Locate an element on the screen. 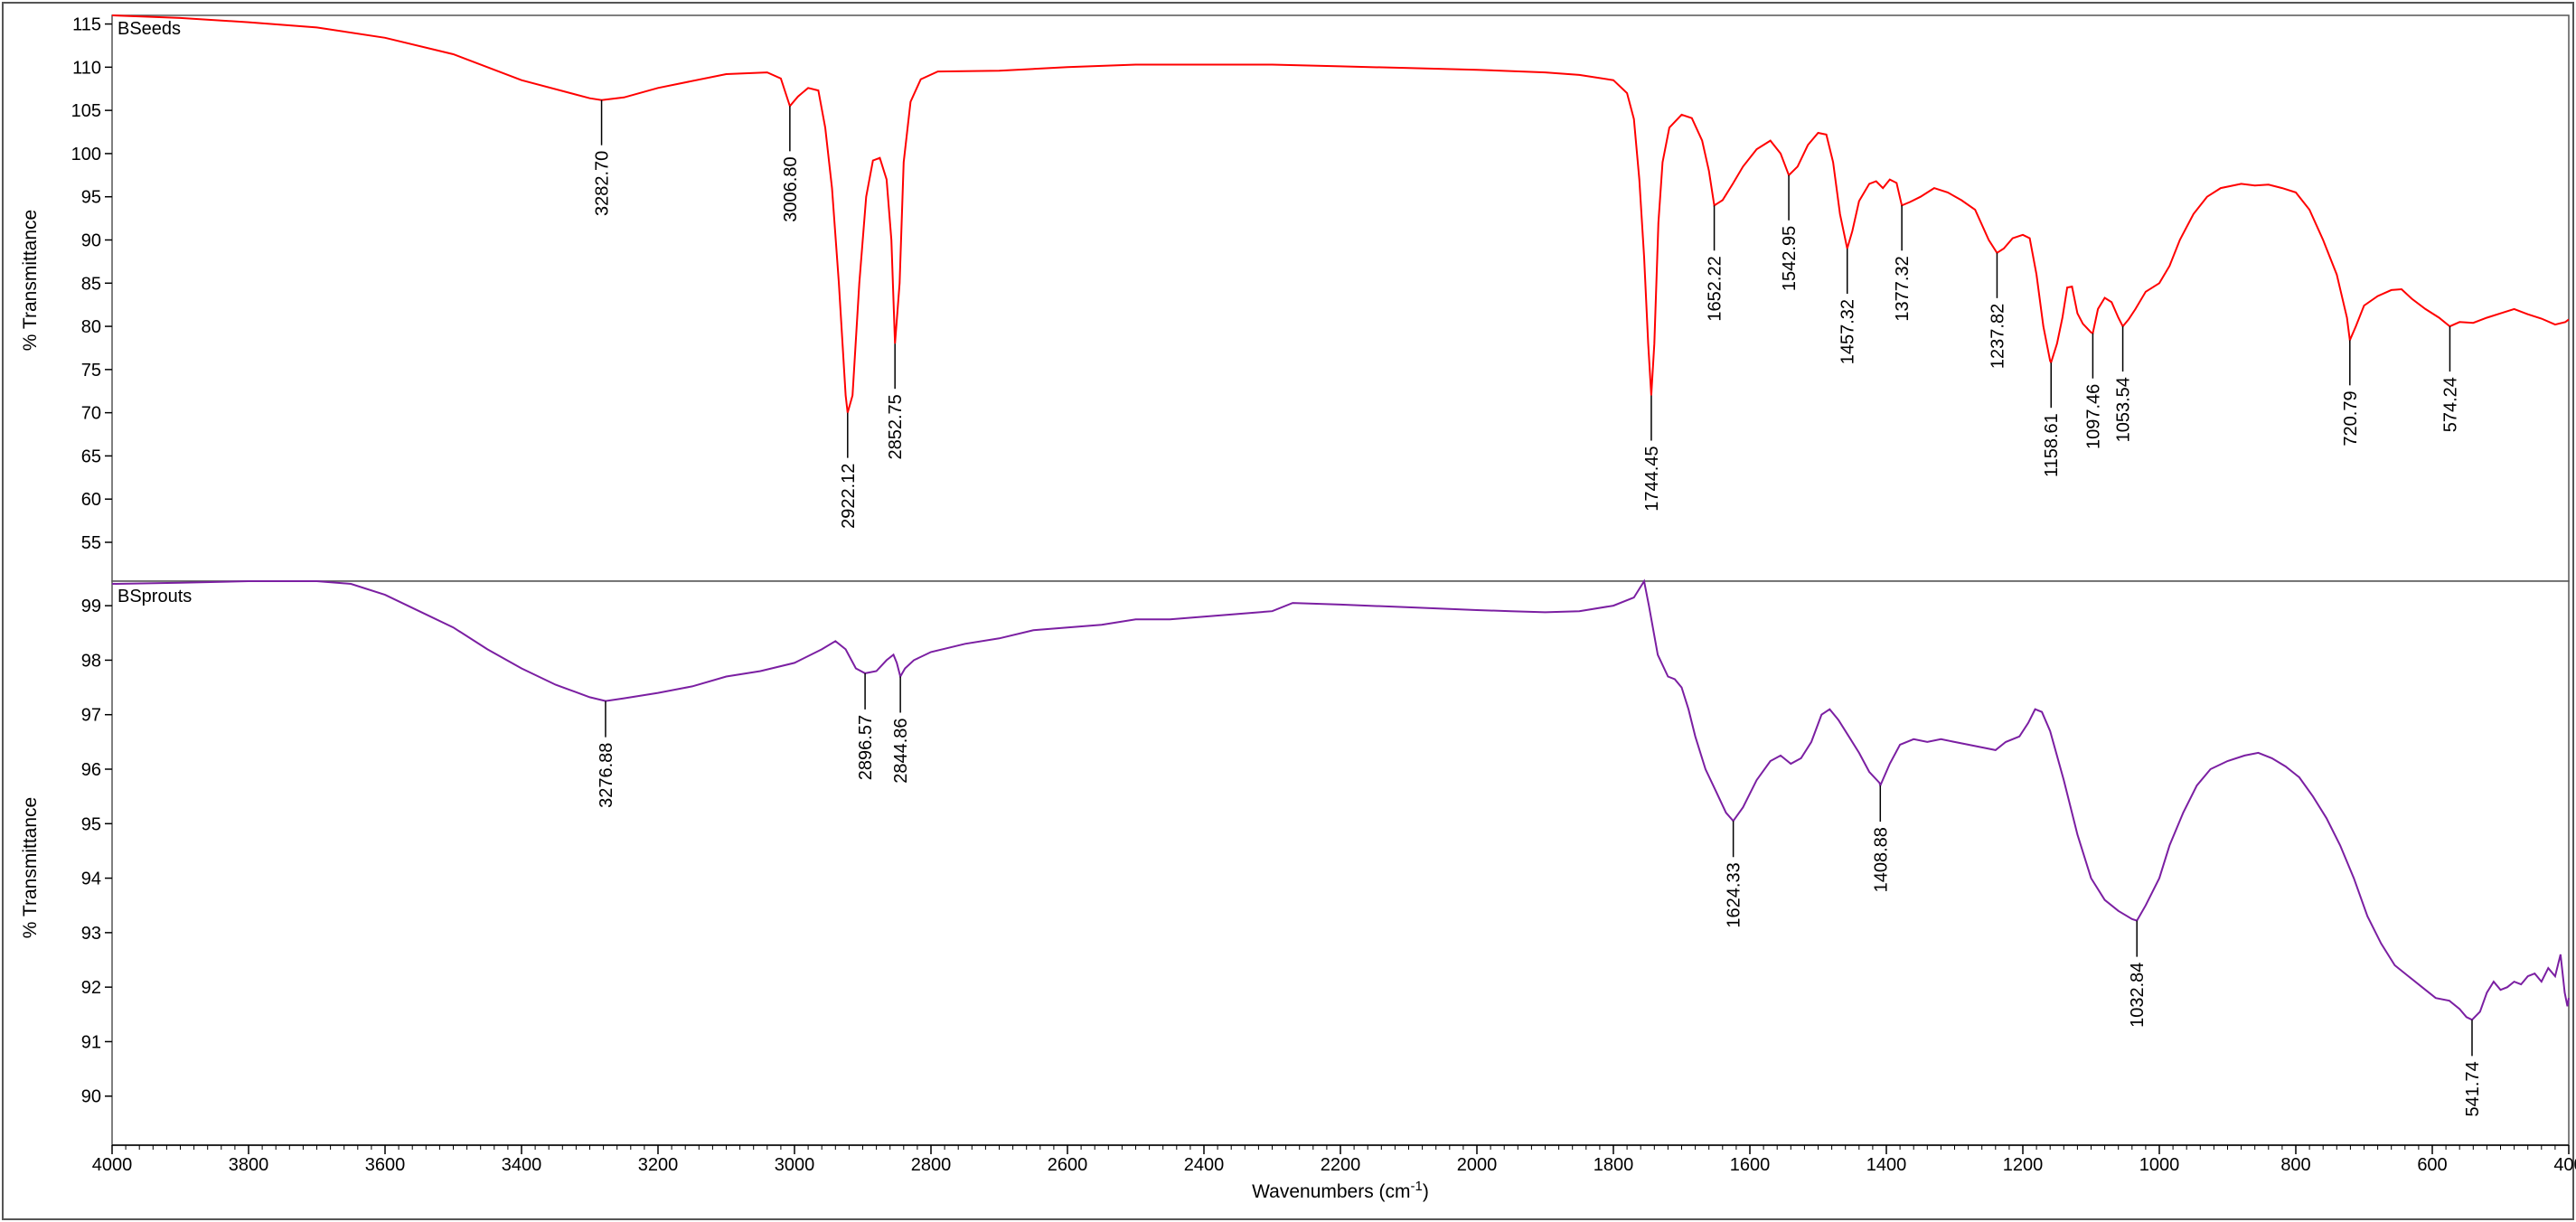 The image size is (2576, 1222). peak-label: 1542.95 is located at coordinates (1790, 258).